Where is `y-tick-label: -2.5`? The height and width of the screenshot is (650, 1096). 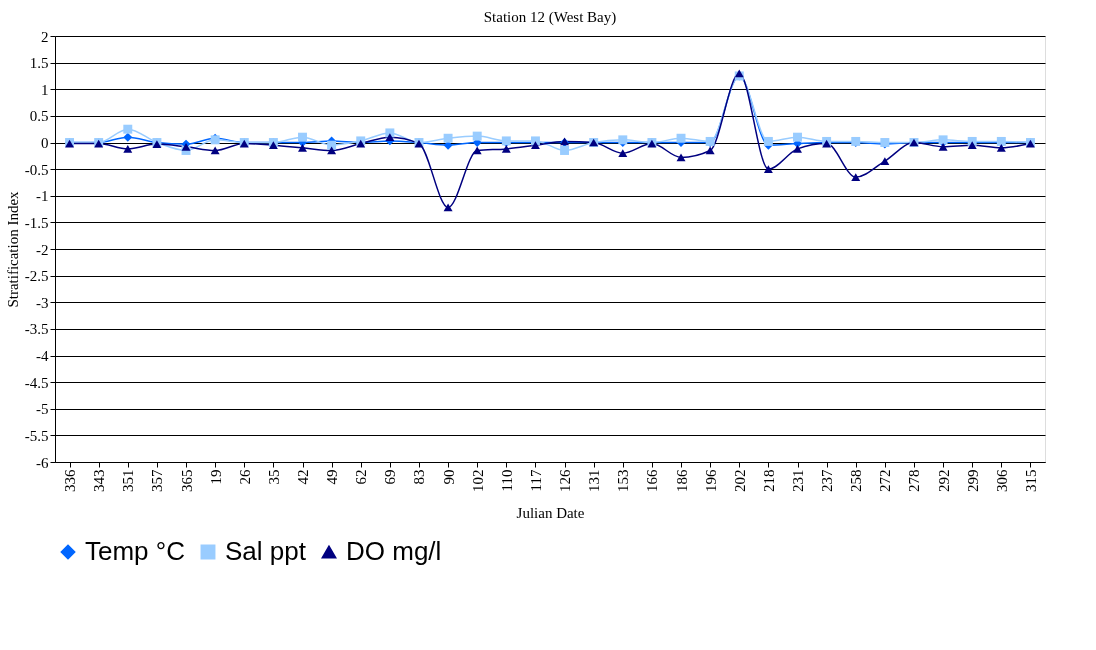
y-tick-label: -2.5 is located at coordinates (36, 276).